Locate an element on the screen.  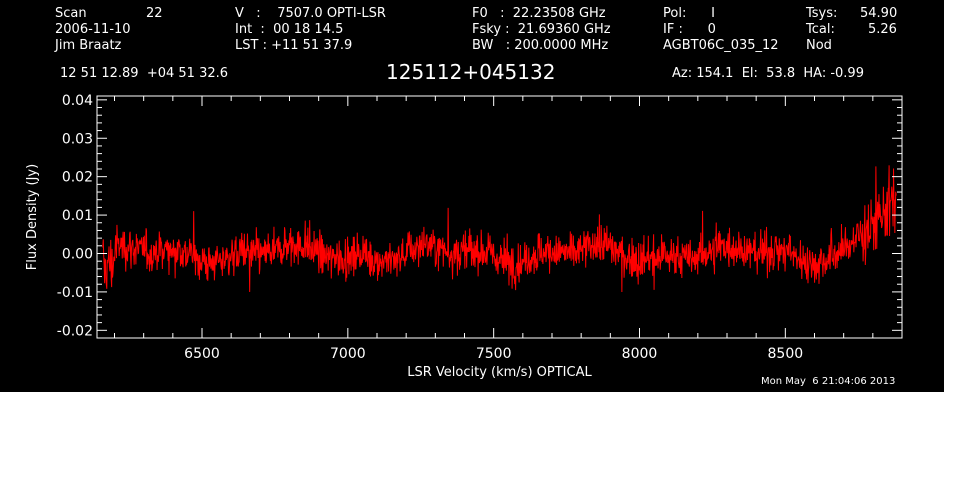
tsys-label: Tsys: is located at coordinates (822, 13).